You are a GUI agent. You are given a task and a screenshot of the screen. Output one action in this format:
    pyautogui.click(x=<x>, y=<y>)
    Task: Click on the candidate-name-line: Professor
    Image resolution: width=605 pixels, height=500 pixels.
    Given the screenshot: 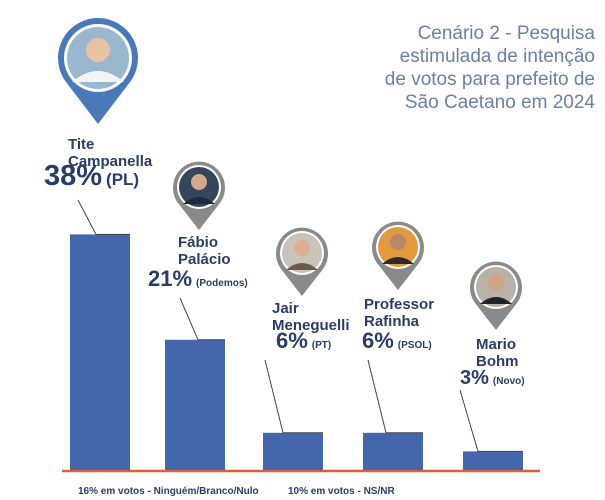 What is the action you would take?
    pyautogui.click(x=399, y=304)
    